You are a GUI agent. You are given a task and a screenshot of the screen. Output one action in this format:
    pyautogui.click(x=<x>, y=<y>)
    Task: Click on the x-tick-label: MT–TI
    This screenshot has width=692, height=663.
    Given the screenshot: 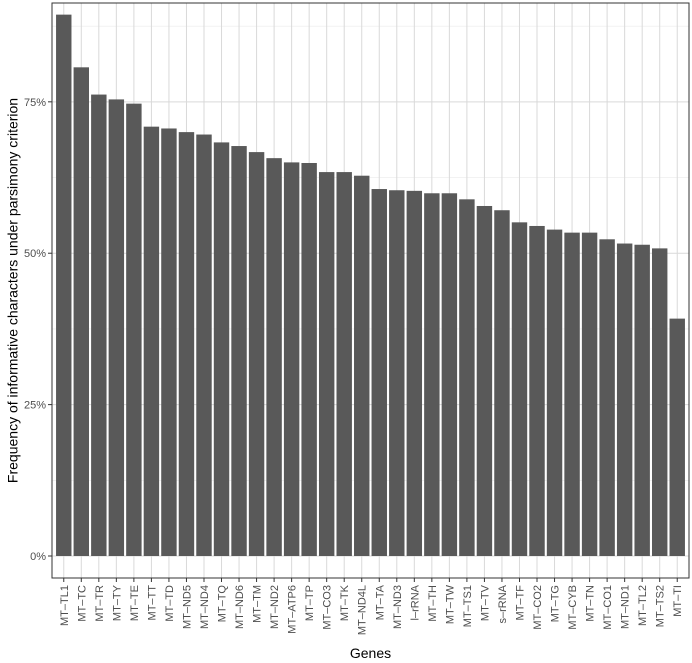 What is the action you would take?
    pyautogui.click(x=678, y=601)
    